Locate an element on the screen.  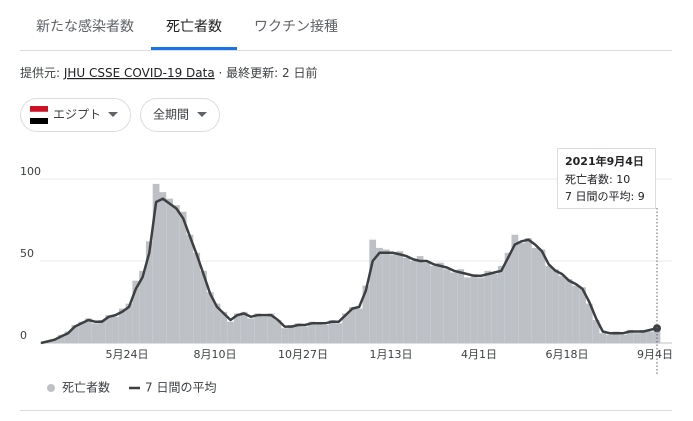
tab: 新たな感染者数 is located at coordinates (85, 26).